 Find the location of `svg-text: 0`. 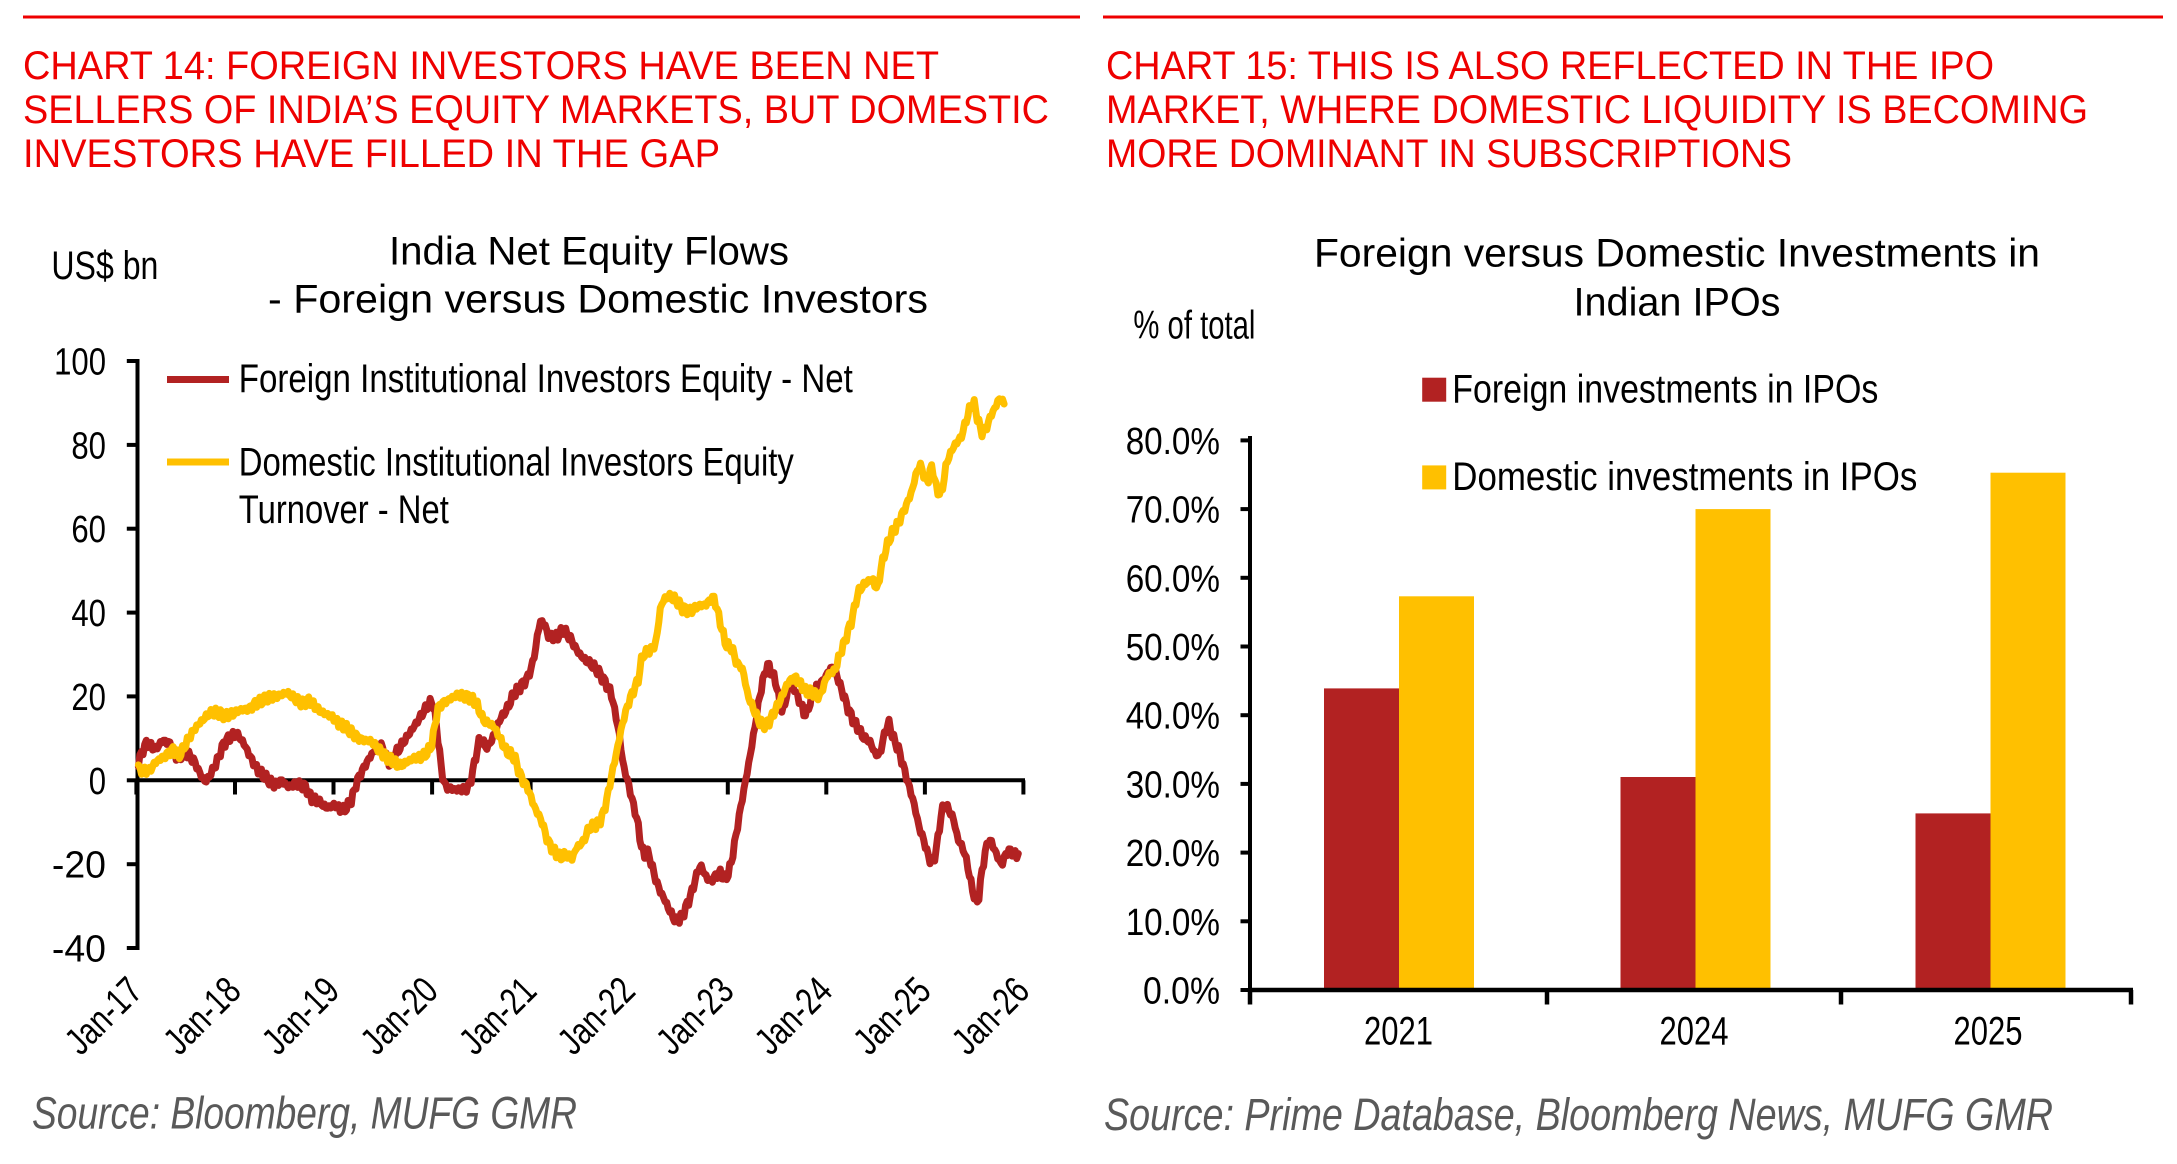

svg-text: 0 is located at coordinates (97, 782).